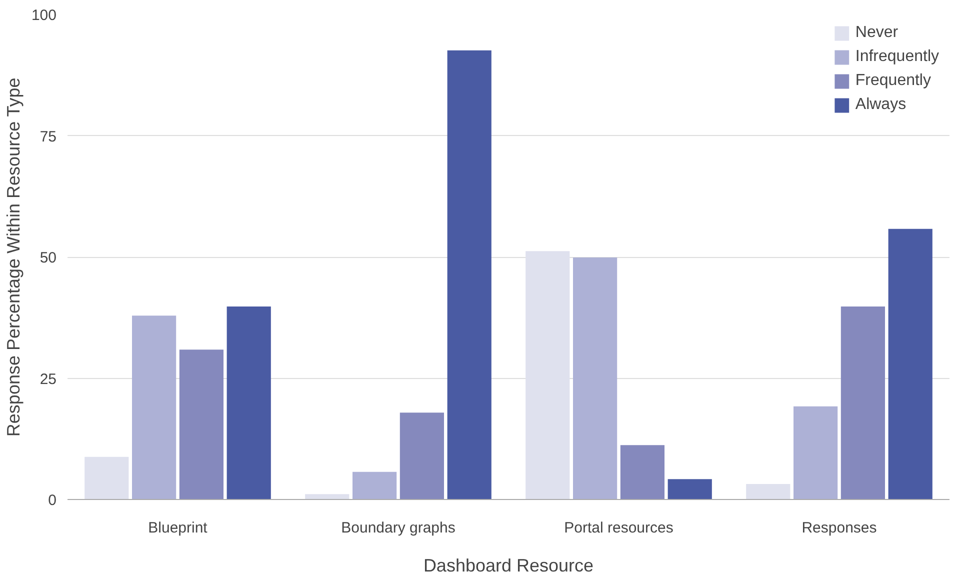 This screenshot has height=578, width=961. What do you see at coordinates (48, 379) in the screenshot?
I see `y-tick-label: 25` at bounding box center [48, 379].